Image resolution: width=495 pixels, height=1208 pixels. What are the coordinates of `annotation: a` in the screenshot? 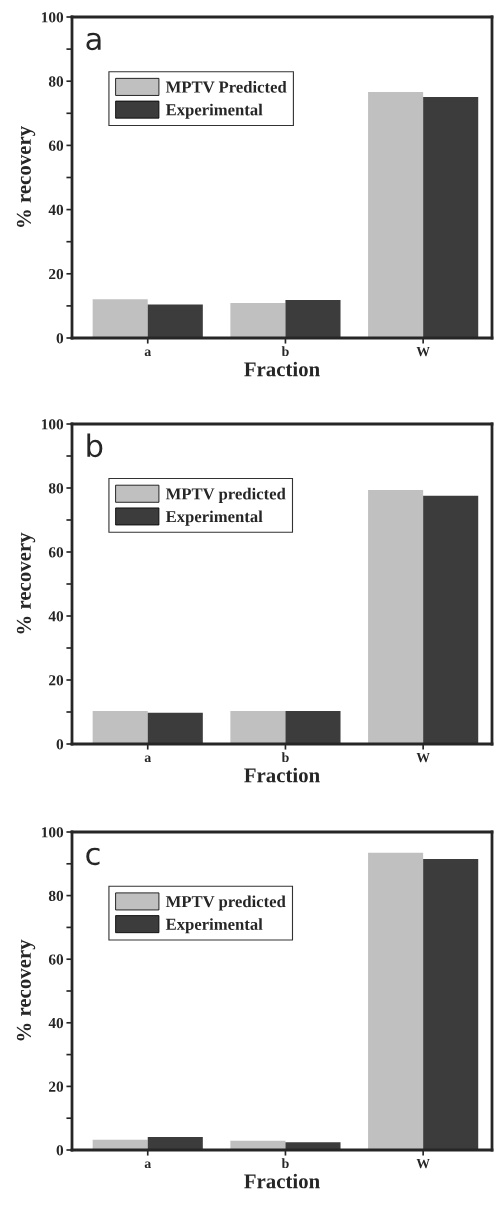 It's located at (93, 41).